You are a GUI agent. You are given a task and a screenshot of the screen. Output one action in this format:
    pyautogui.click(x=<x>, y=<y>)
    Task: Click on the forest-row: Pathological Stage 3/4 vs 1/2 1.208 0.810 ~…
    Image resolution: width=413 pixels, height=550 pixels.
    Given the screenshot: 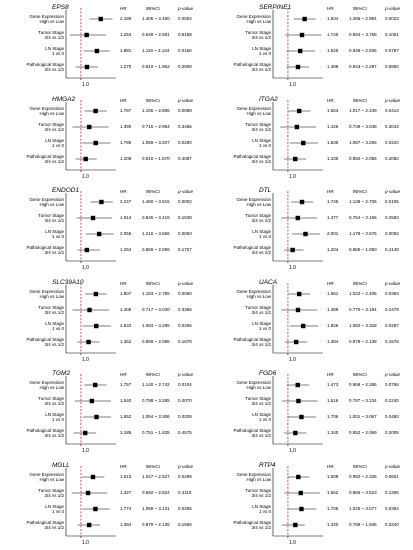 What is the action you would take?
    pyautogui.click(x=103, y=161)
    